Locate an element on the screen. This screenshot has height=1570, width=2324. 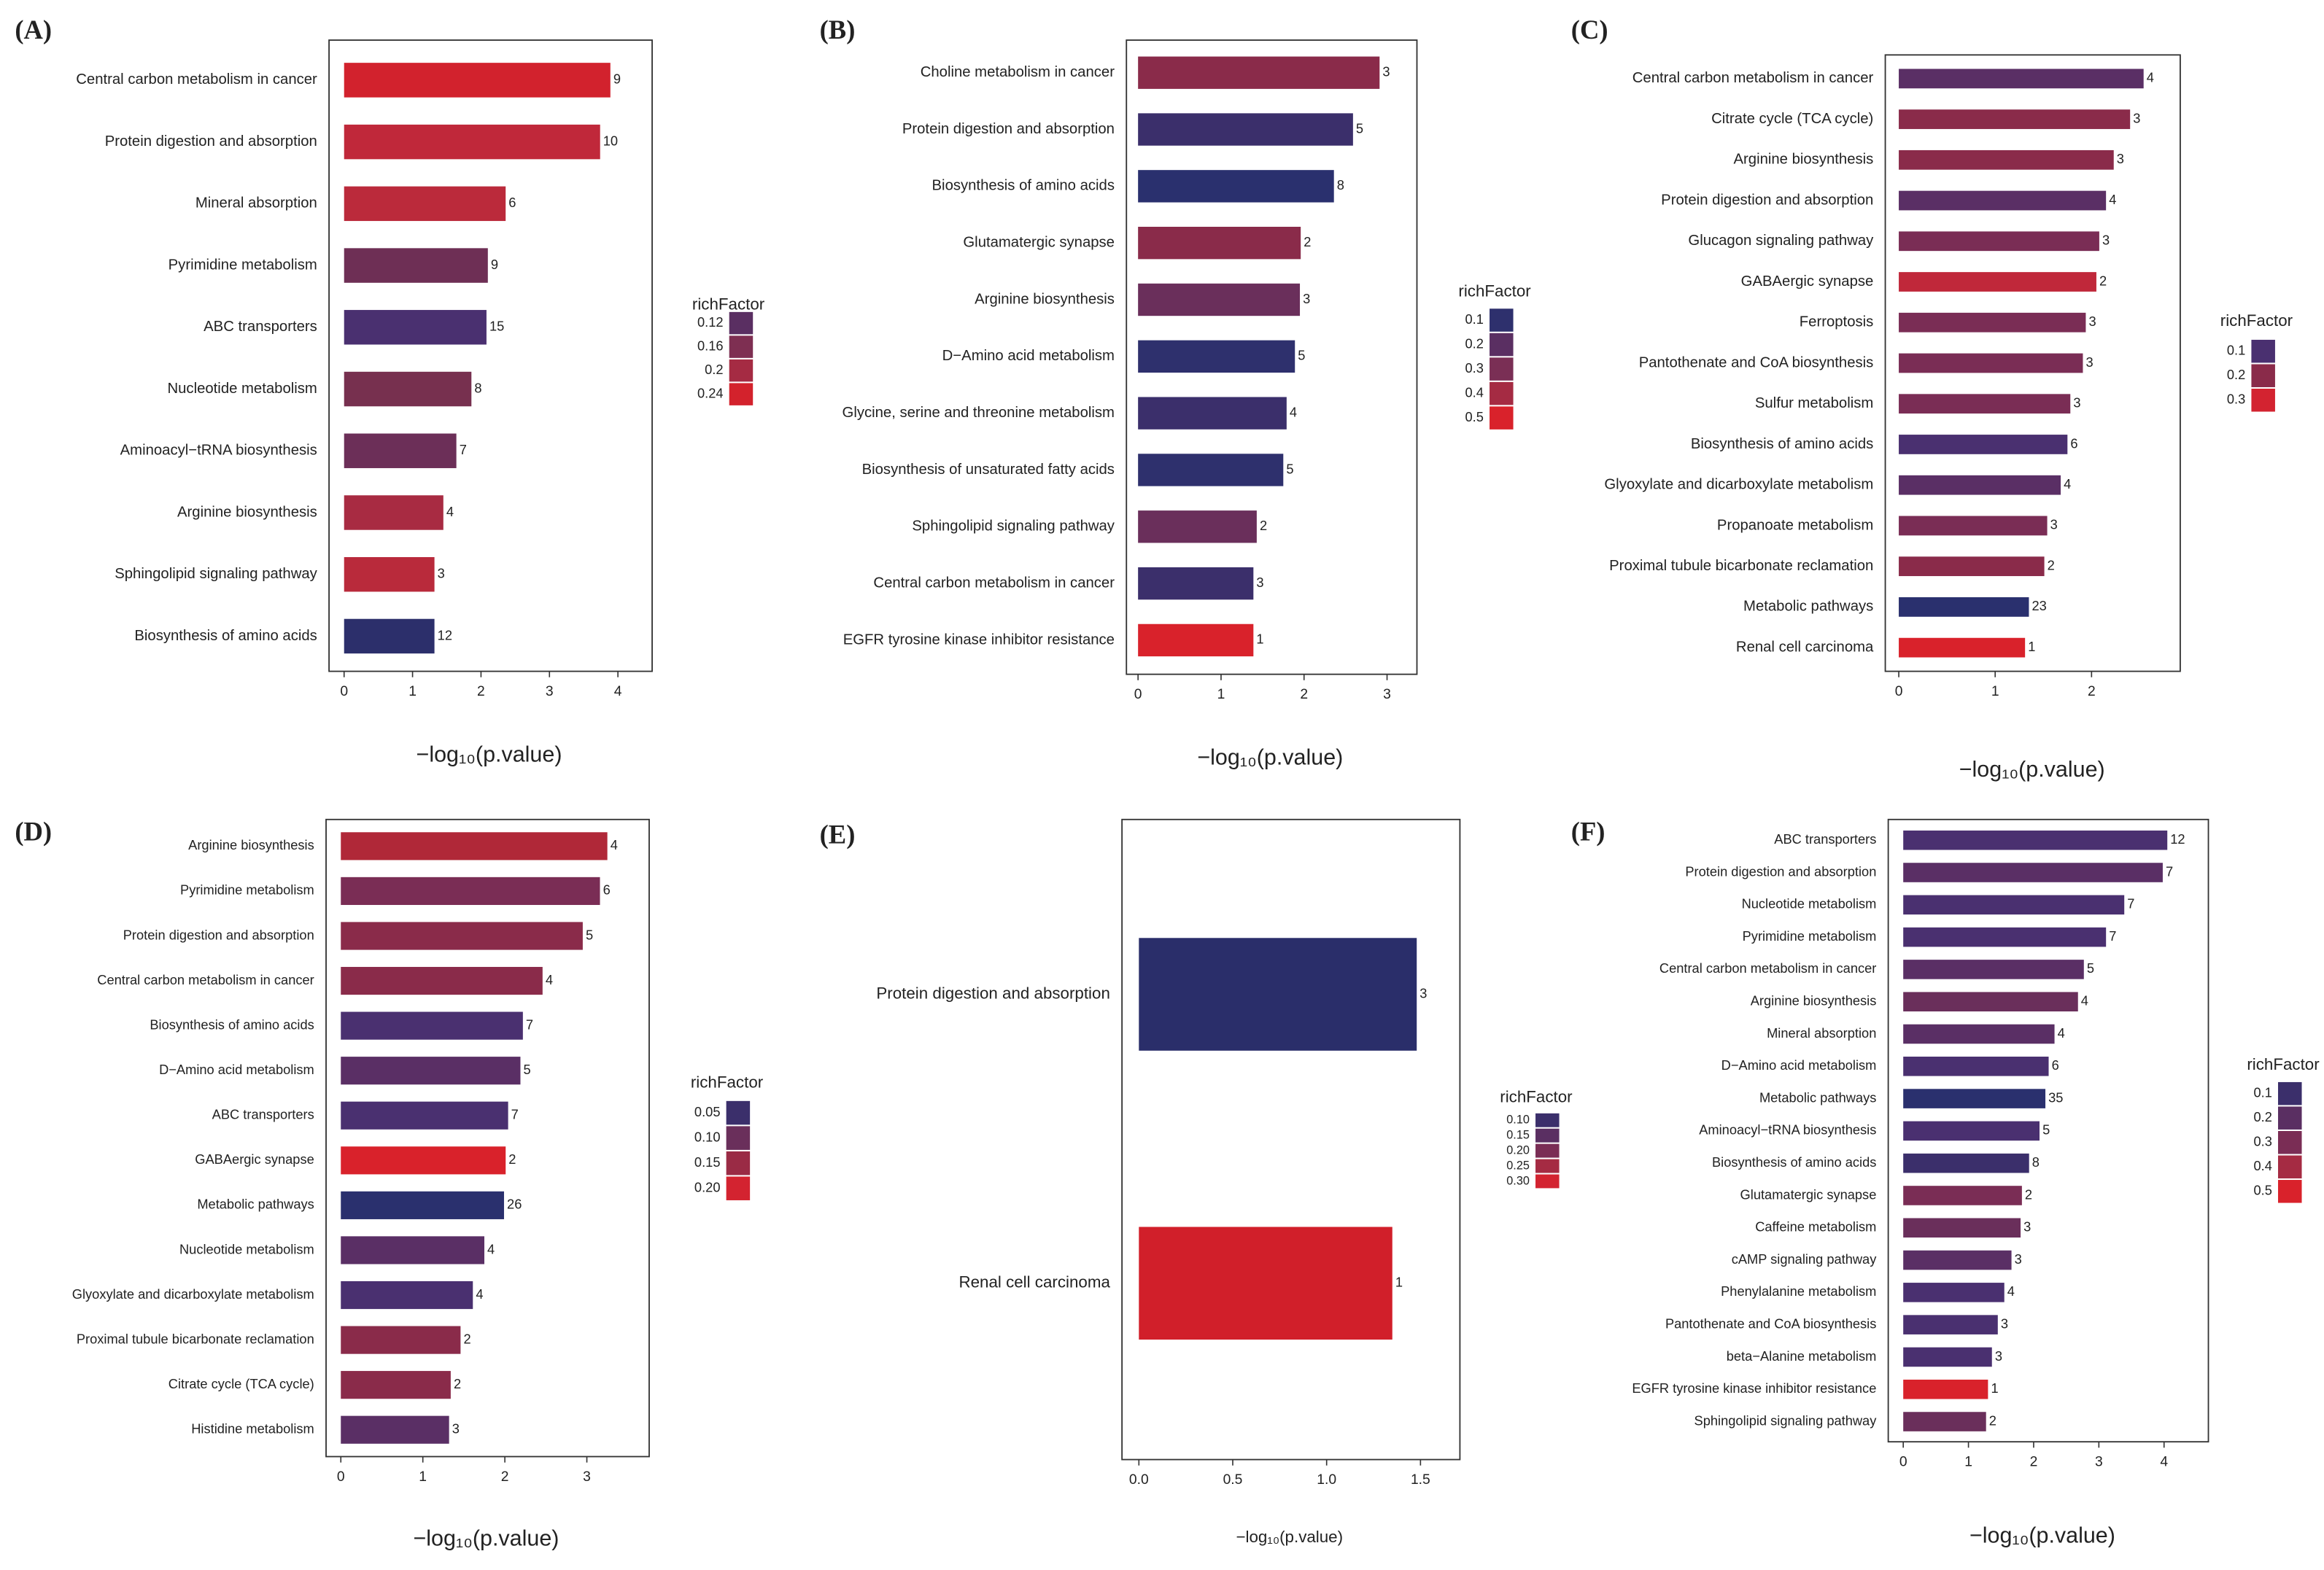
legend-label: 0.12 is located at coordinates (710, 322).